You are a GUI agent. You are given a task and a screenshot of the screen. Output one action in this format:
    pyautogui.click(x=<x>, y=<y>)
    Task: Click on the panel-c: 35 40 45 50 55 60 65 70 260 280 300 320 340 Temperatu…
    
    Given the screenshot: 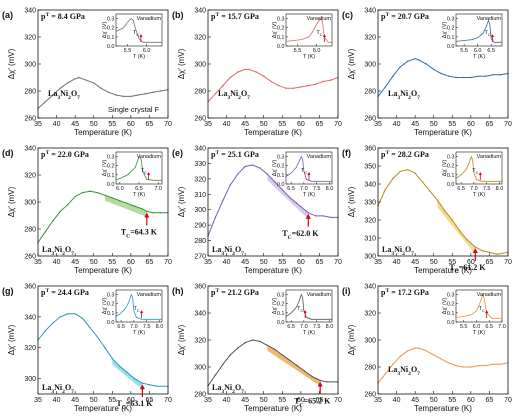 What is the action you would take?
    pyautogui.click(x=427, y=73)
    